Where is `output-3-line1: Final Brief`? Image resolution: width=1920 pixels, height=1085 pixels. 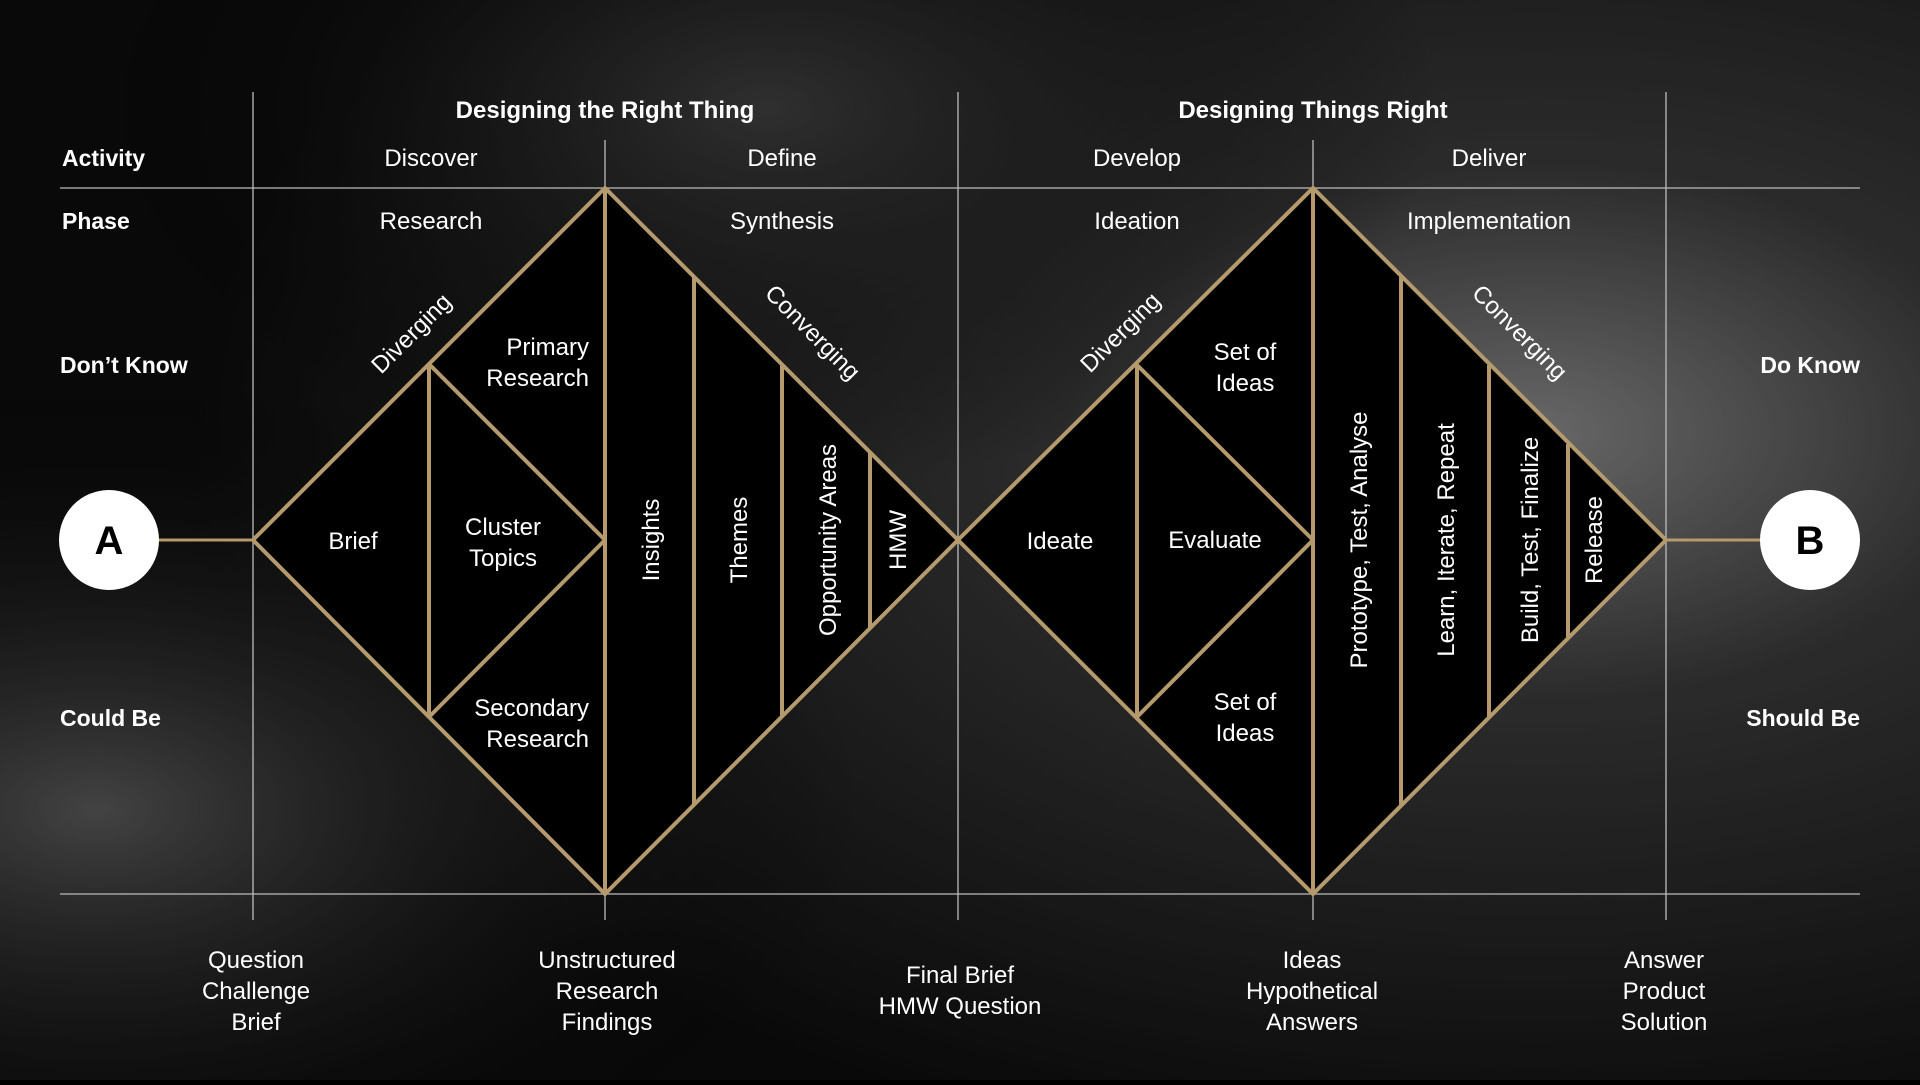 output-3-line1: Final Brief is located at coordinates (960, 975).